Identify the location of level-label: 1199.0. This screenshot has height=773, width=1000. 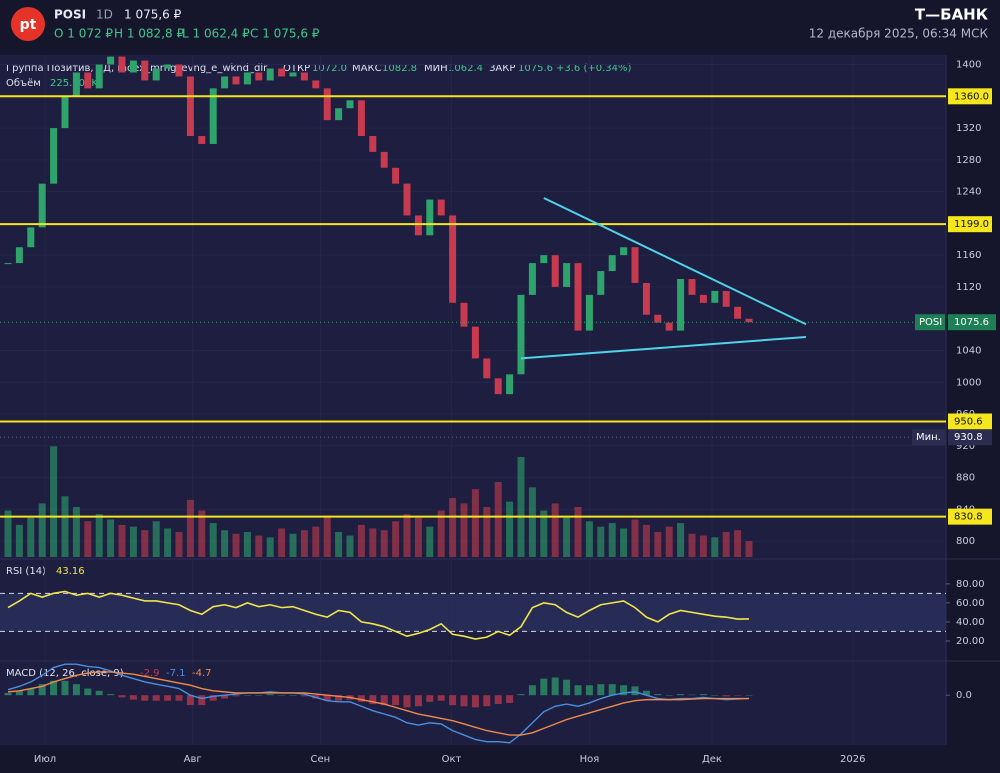
(971, 224).